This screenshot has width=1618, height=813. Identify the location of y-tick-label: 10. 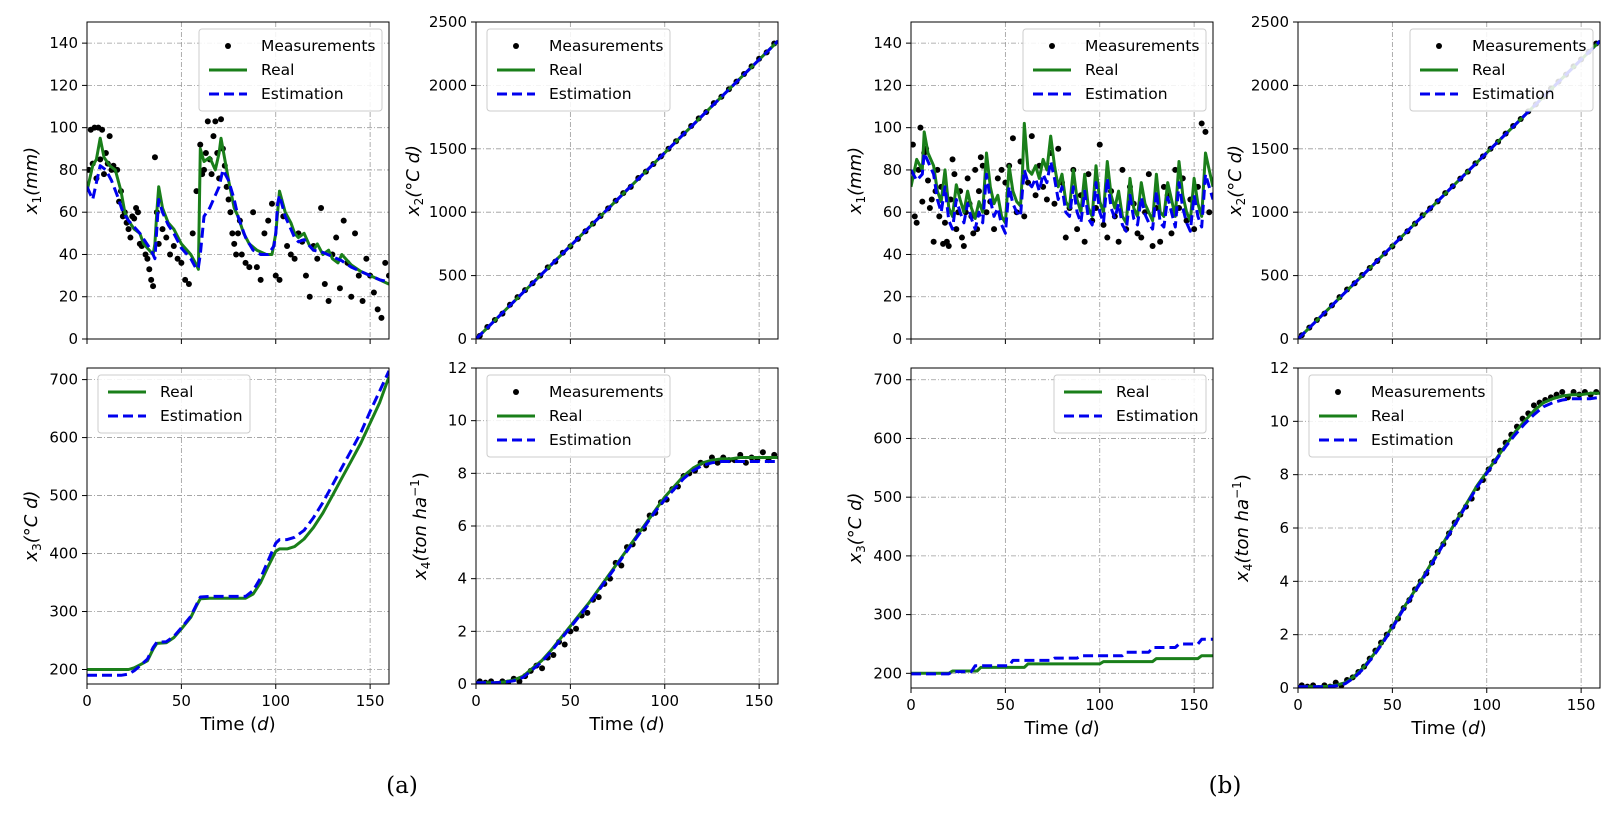
(1279, 421).